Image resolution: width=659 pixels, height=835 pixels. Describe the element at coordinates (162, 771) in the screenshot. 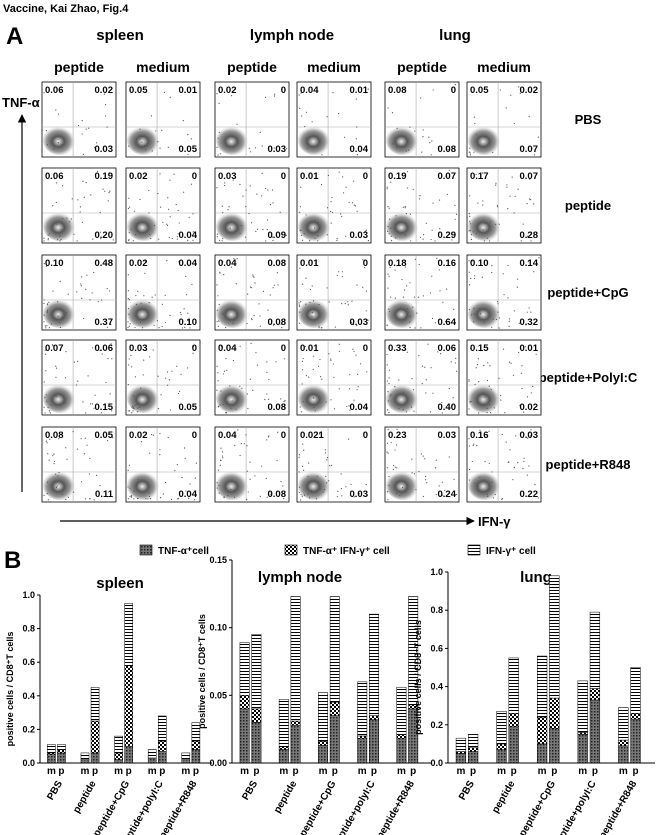

I see `bar-label: p` at that location.